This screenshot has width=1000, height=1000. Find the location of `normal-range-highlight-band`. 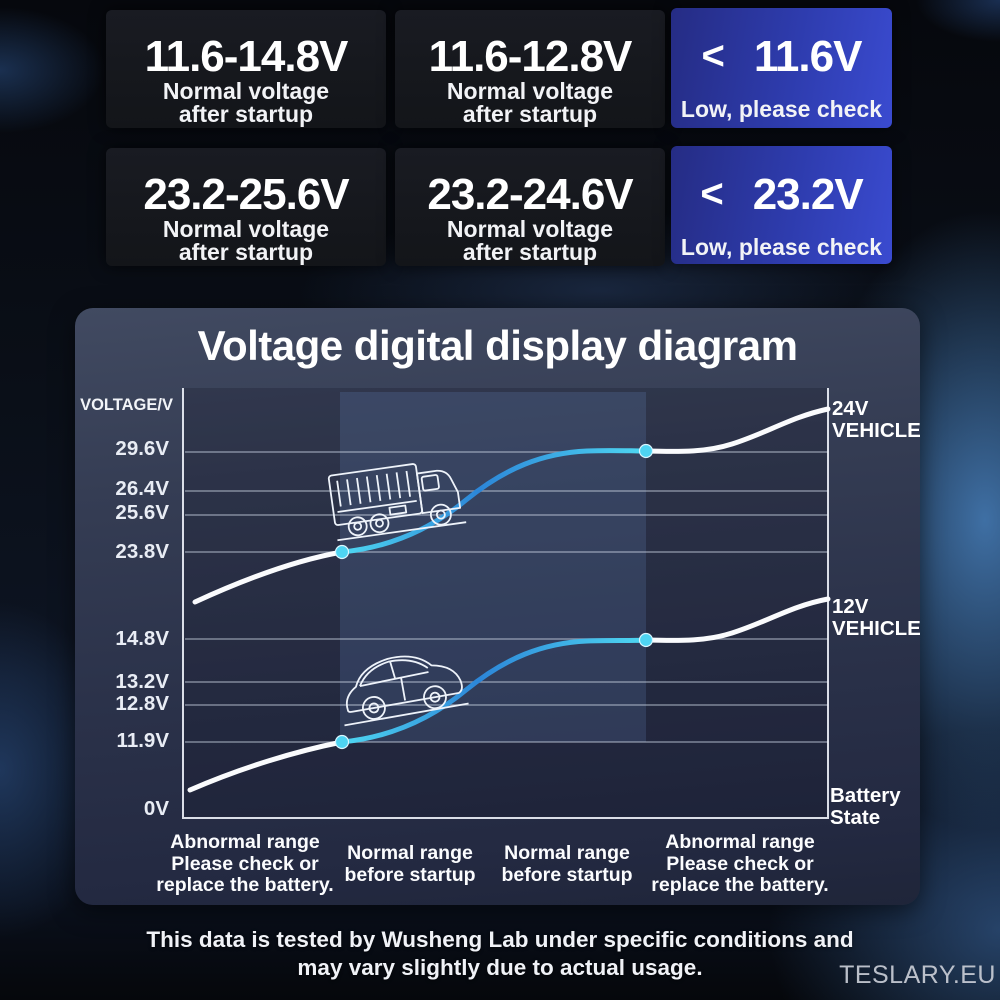

normal-range-highlight-band is located at coordinates (493, 567).